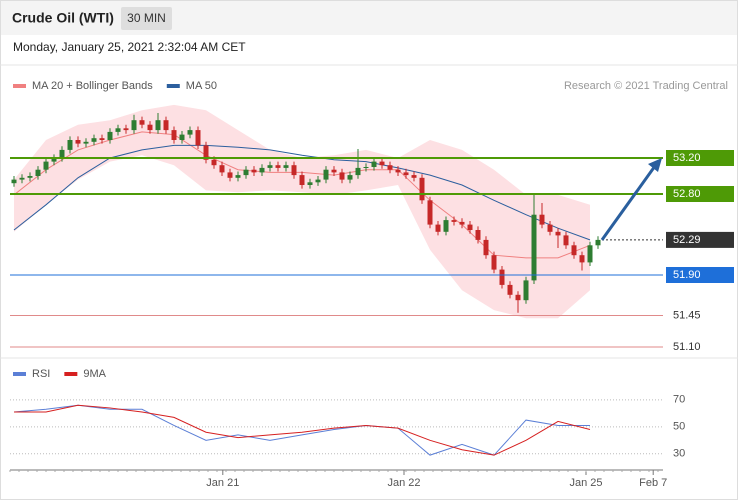 This screenshot has width=738, height=500. Describe the element at coordinates (687, 194) in the screenshot. I see `level-label: 52.80` at that location.